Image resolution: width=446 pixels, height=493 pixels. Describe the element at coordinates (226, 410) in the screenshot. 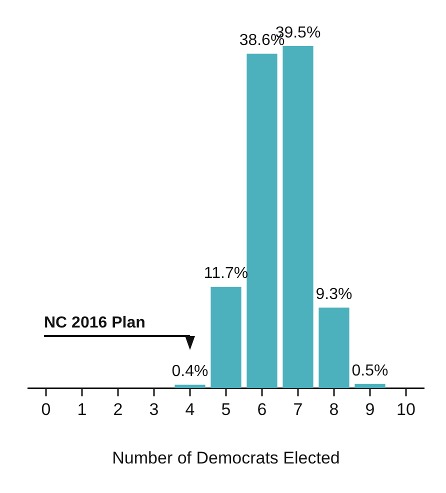

I see `x-tick-label: 5` at that location.